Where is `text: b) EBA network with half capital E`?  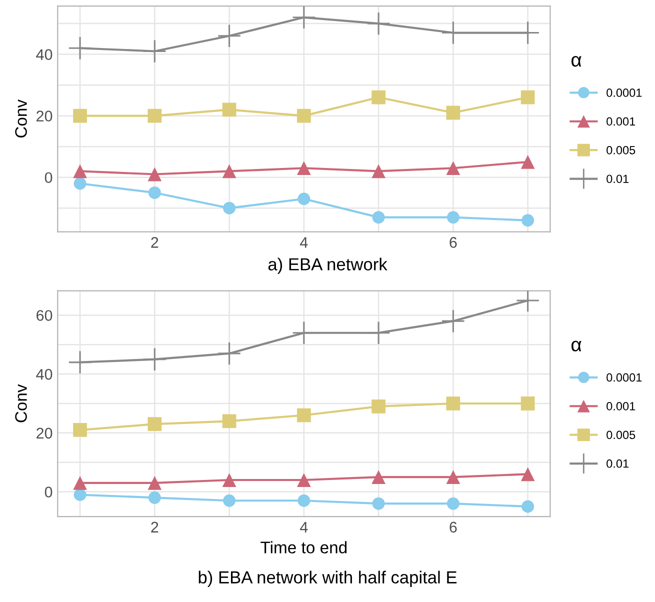 text: b) EBA network with half capital E is located at coordinates (327, 578).